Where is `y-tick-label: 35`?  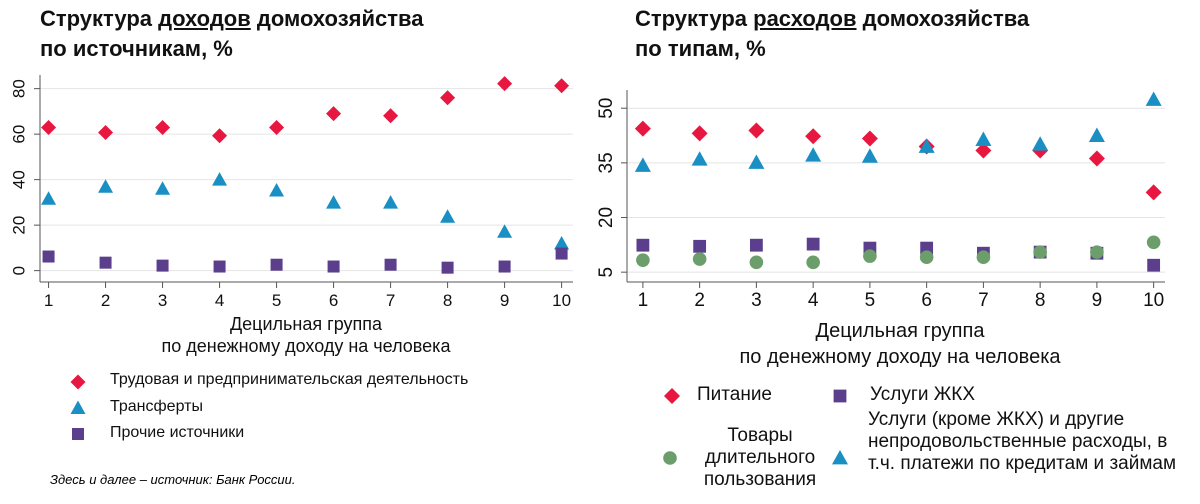
y-tick-label: 35 is located at coordinates (606, 162).